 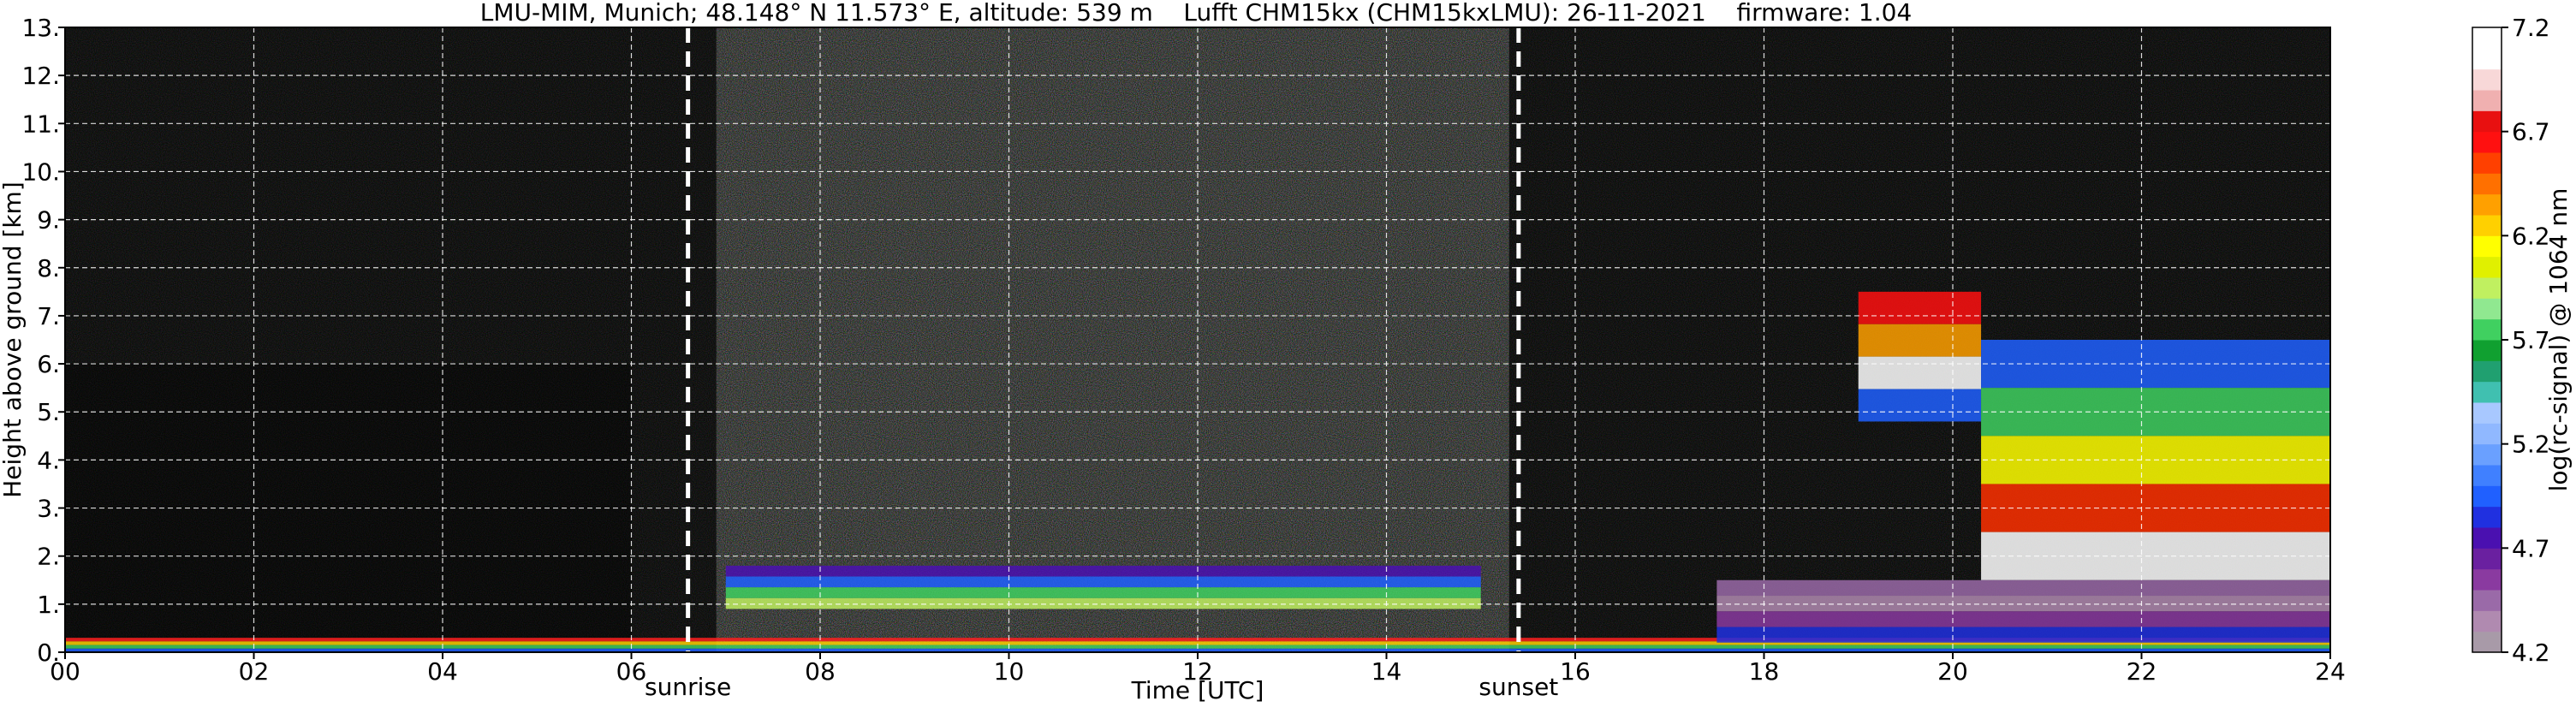 I want to click on x-tick-label: 20, so click(x=1953, y=671).